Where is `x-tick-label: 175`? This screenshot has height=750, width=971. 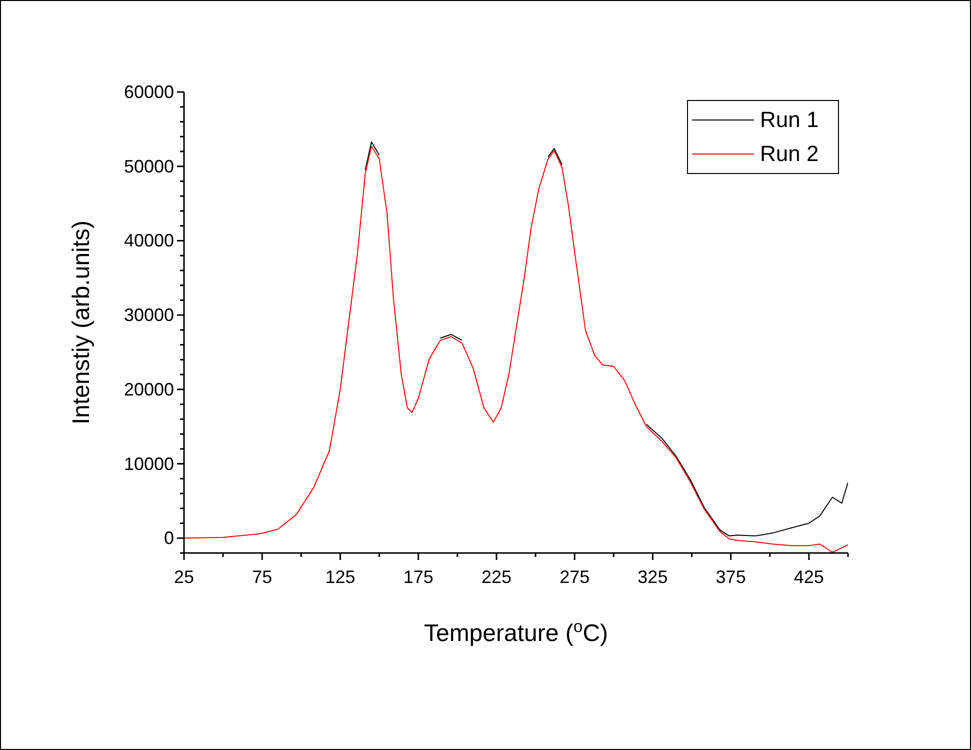 x-tick-label: 175 is located at coordinates (418, 577).